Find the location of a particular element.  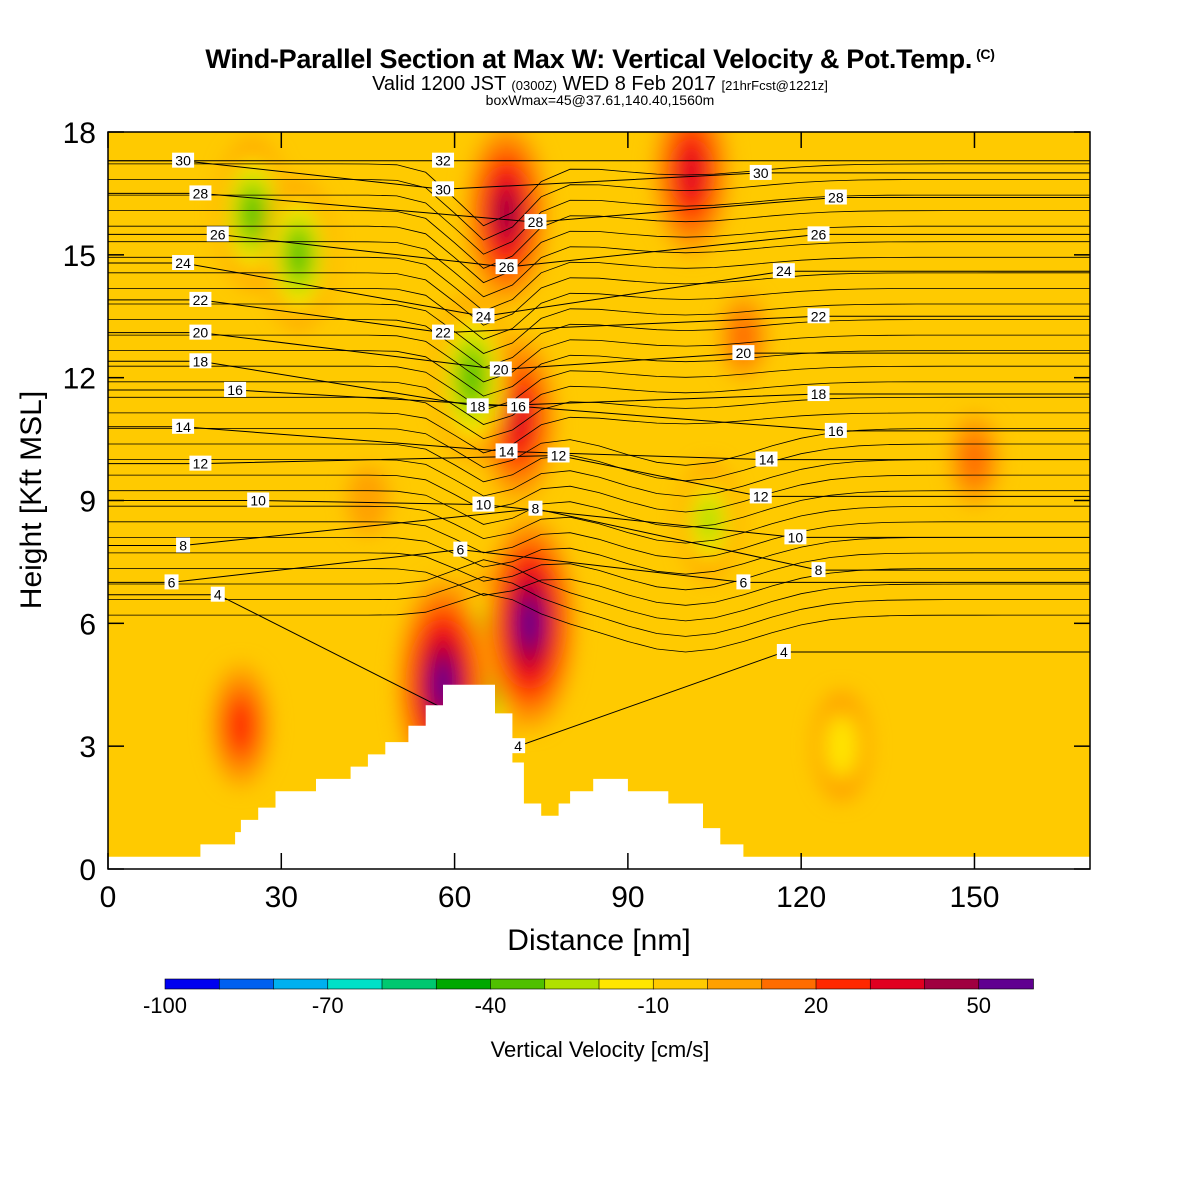

x-tick-label: 0 is located at coordinates (108, 897).